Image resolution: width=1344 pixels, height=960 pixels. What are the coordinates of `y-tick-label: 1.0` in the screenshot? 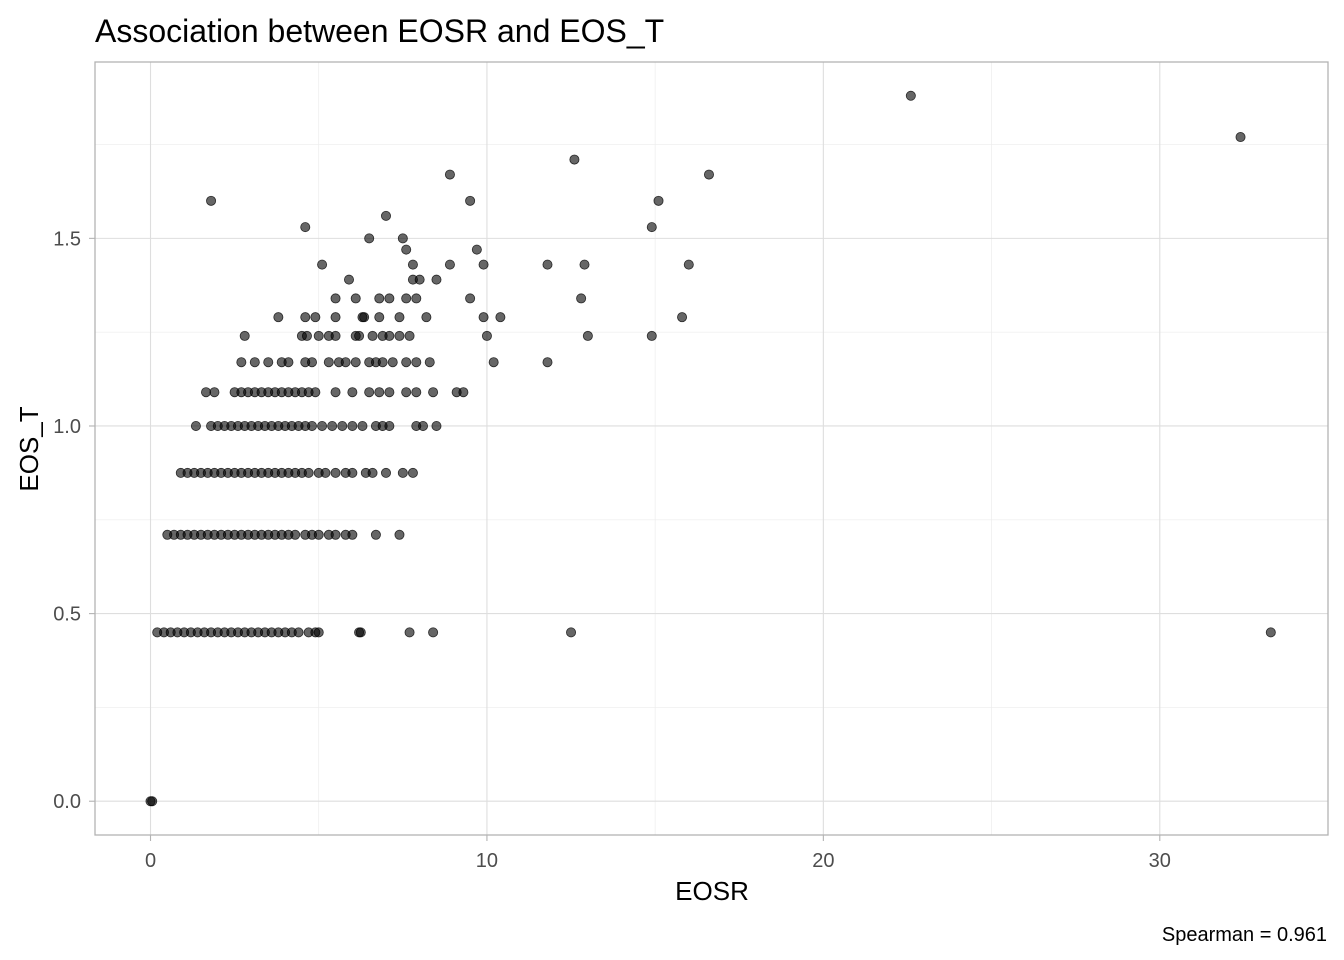 It's located at (67, 427).